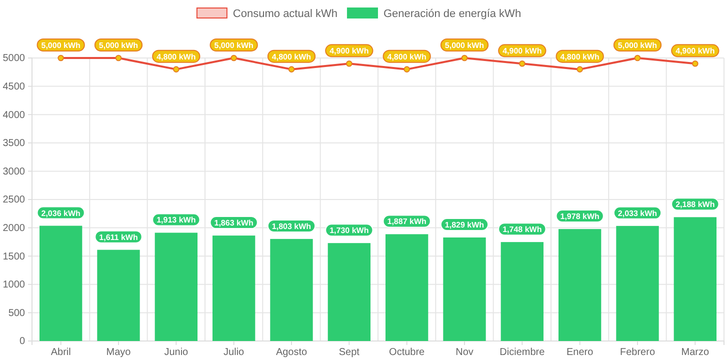 This screenshot has height=363, width=728. Describe the element at coordinates (14, 115) in the screenshot. I see `y-tick-label: 4000` at that location.